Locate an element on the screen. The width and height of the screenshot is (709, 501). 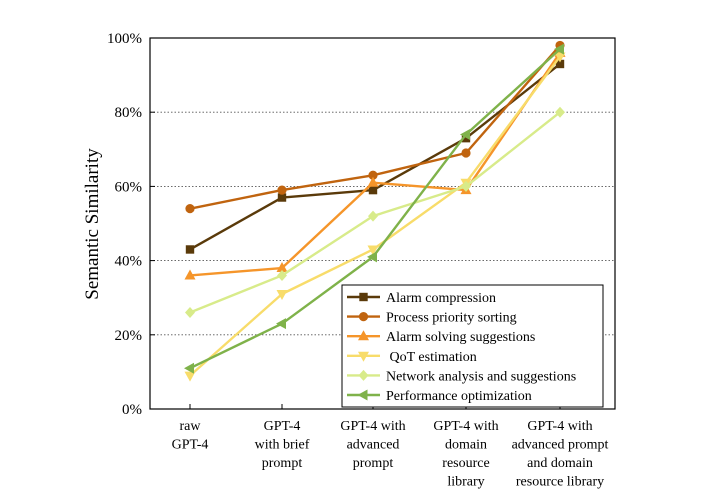
legend-entry: QoT estimation is located at coordinates (412, 357).